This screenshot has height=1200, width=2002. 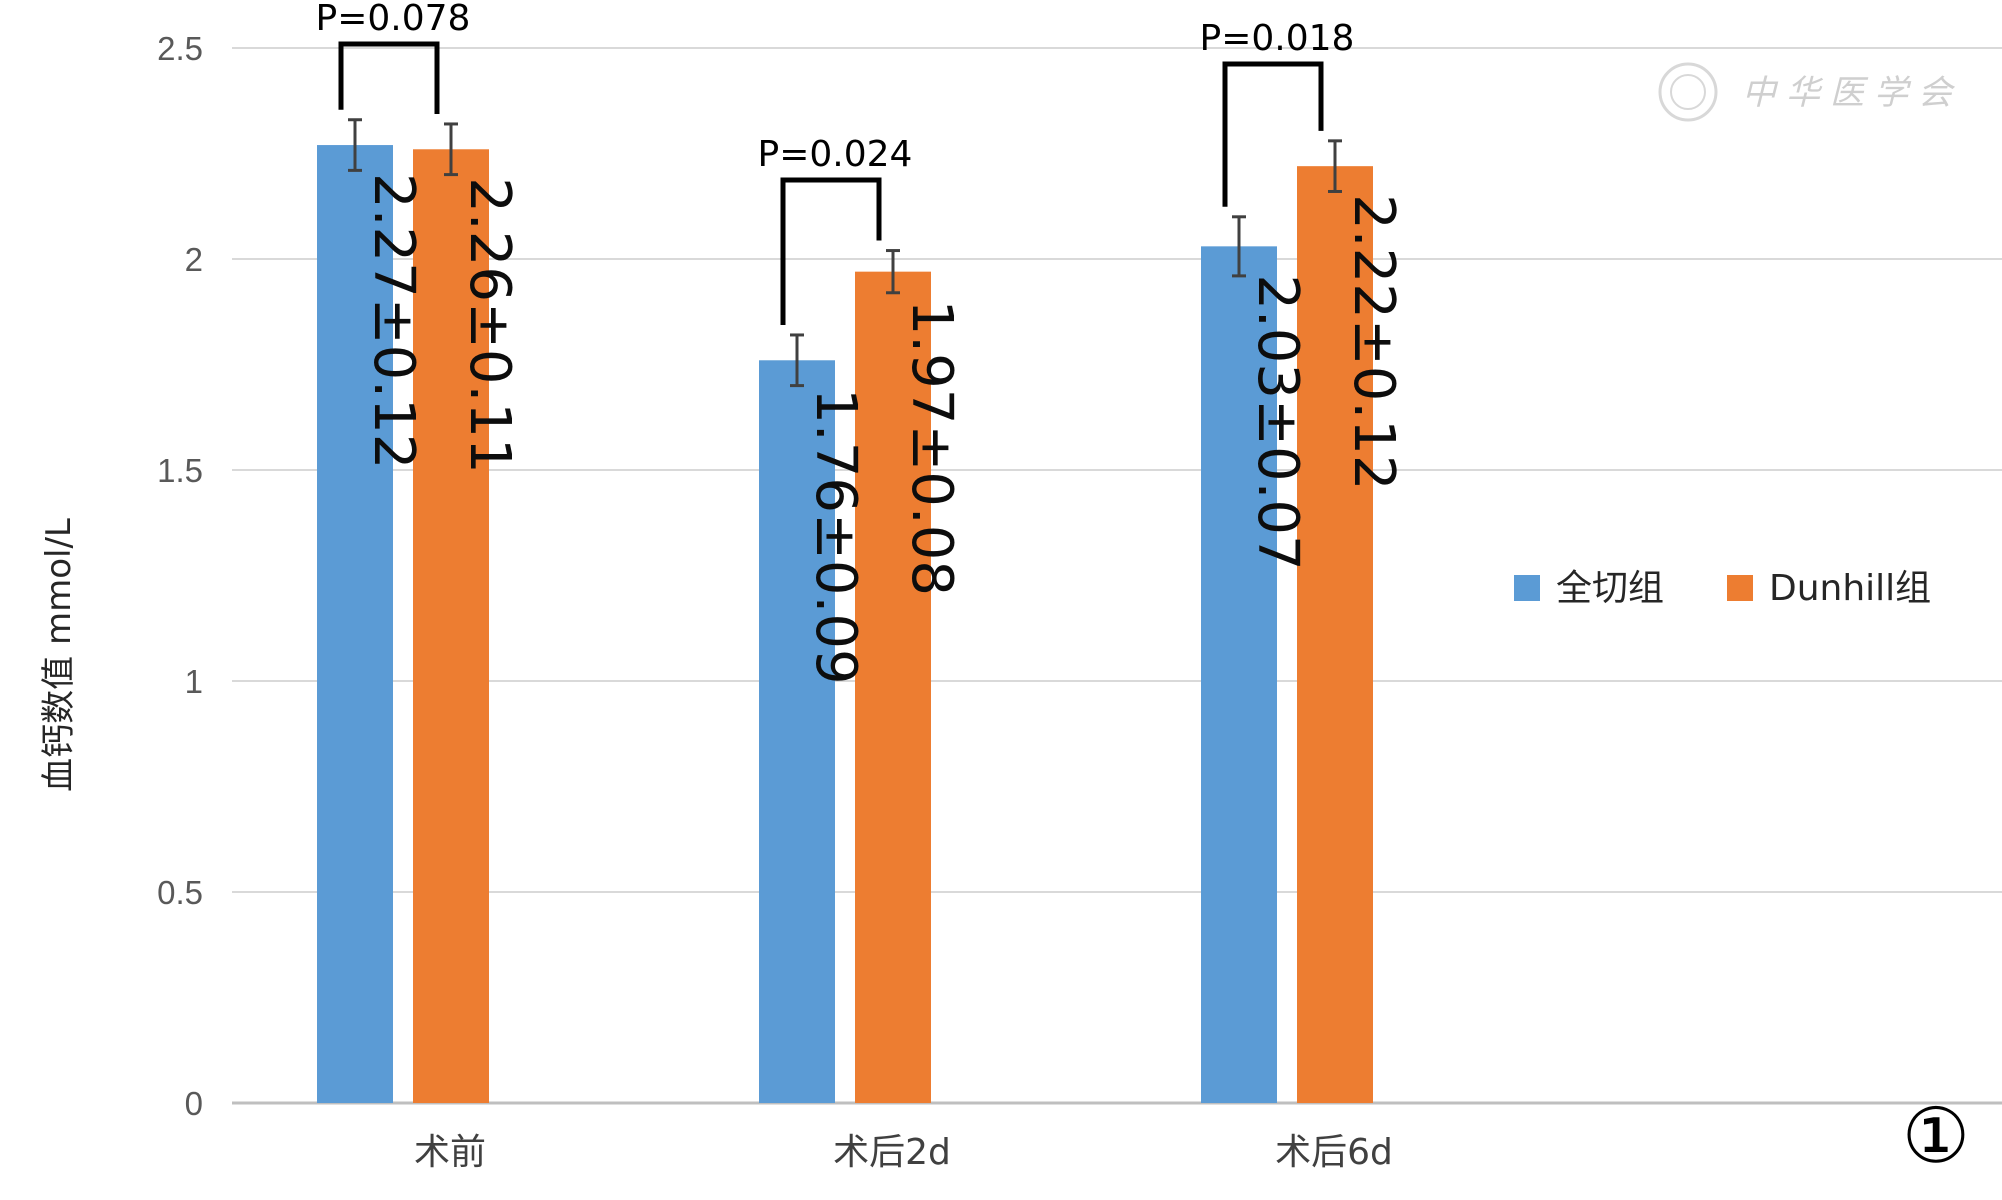 I want to click on p-value-label: P=0.018, so click(x=1277, y=38).